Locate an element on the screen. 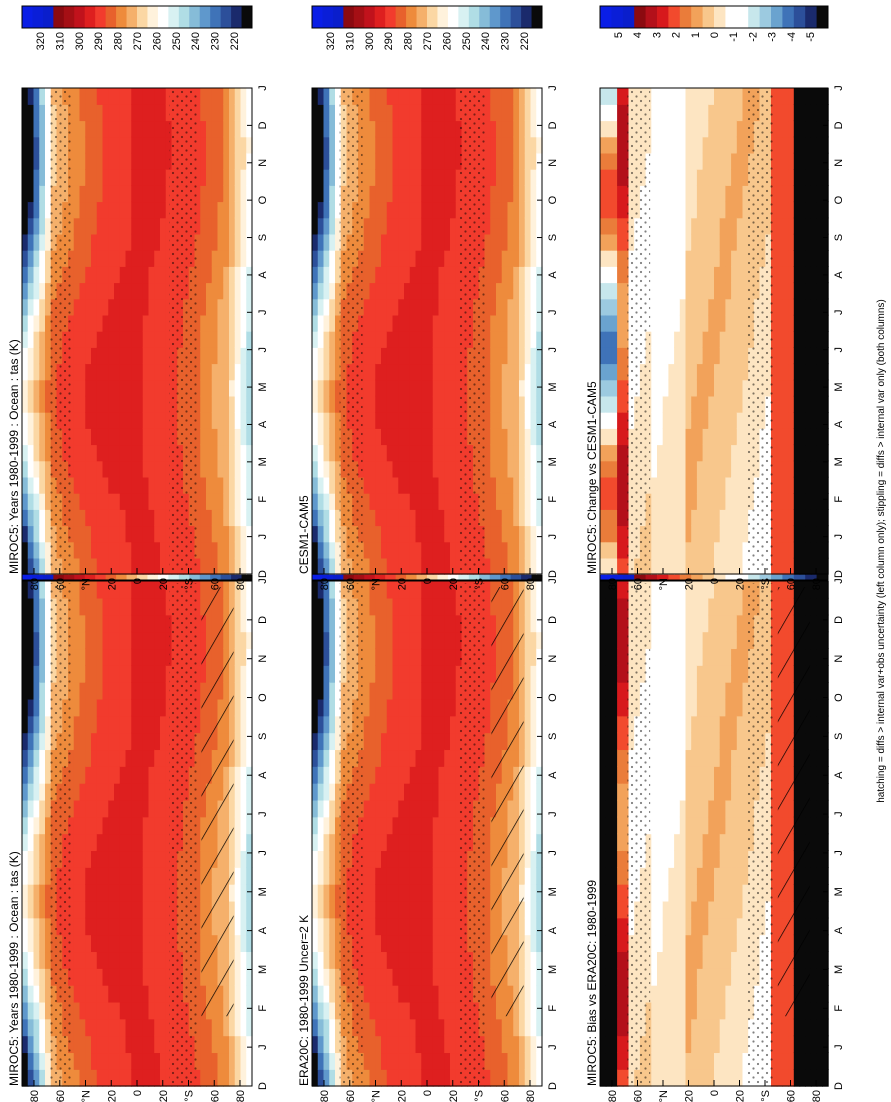 The height and width of the screenshot is (1102, 891). colorbar-swatch is located at coordinates (38, 17).